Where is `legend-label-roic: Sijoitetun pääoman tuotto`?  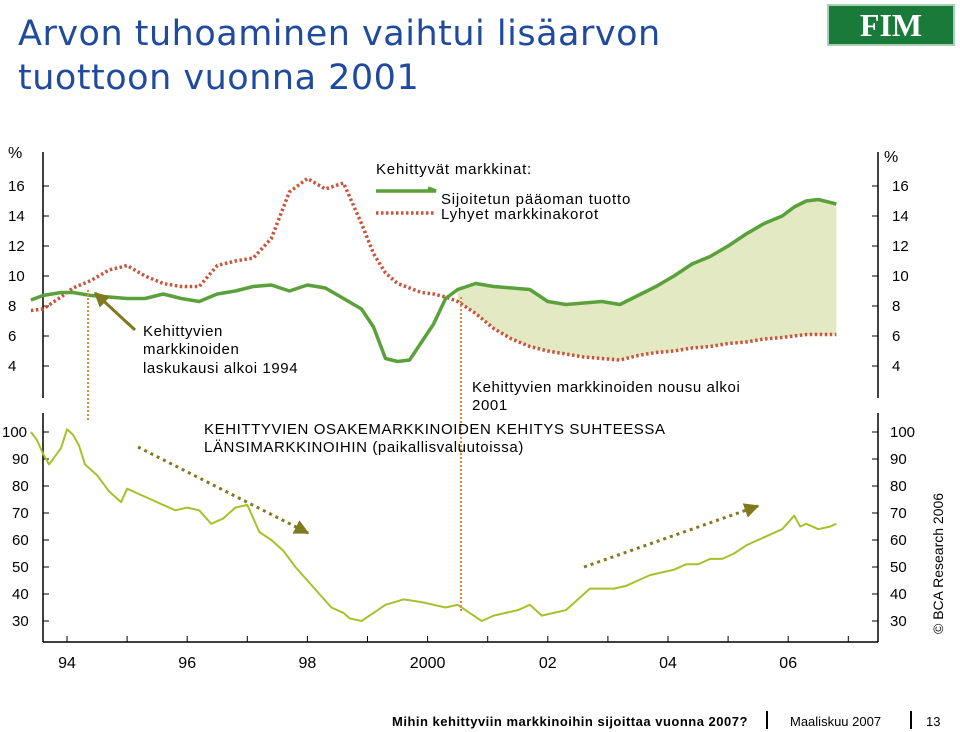
legend-label-roic: Sijoitetun pääoman tuotto is located at coordinates (536, 199).